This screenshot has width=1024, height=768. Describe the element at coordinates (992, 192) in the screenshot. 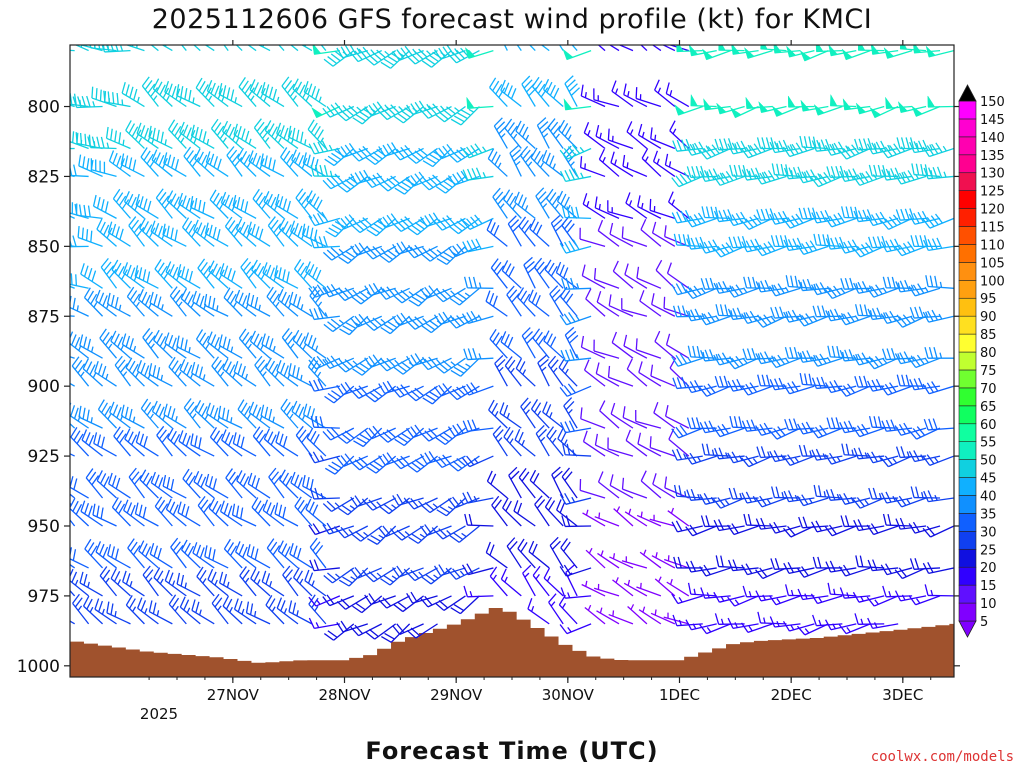

I see `colorbar-label: 125` at that location.